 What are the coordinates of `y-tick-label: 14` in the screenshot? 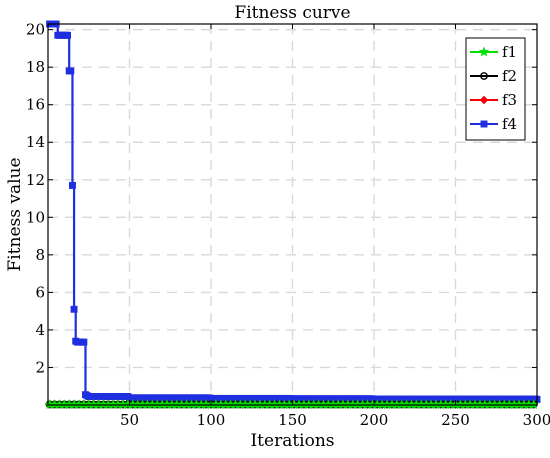 It's located at (35, 142).